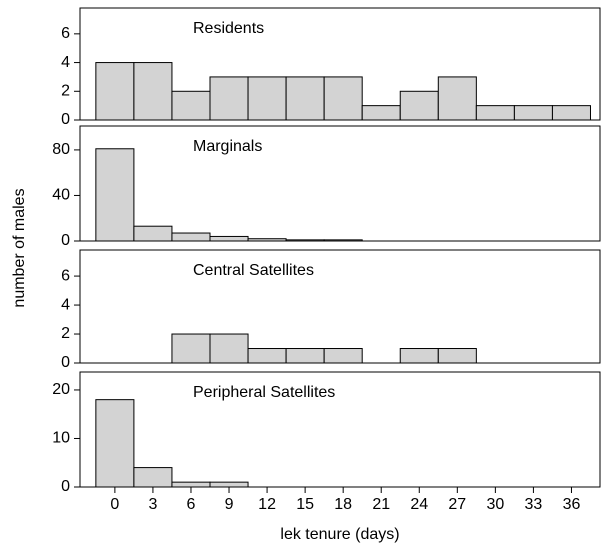  I want to click on x-tick-label: 33, so click(534, 504).